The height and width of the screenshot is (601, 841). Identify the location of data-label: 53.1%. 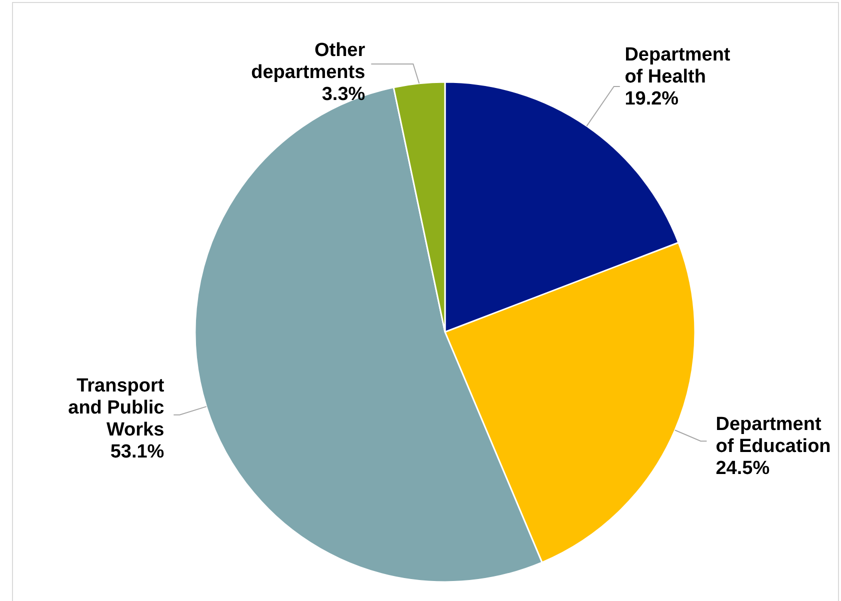
(137, 451).